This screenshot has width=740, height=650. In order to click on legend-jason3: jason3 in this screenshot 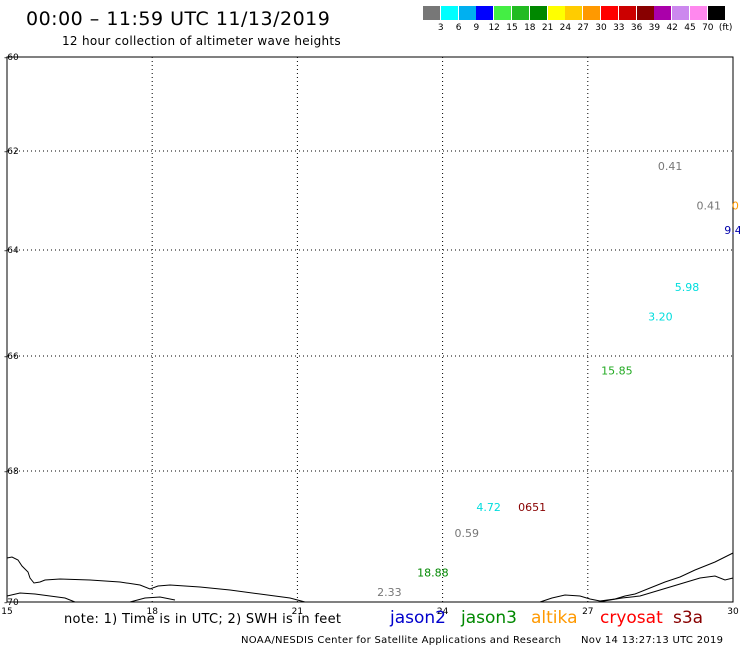, I will do `click(489, 618)`.